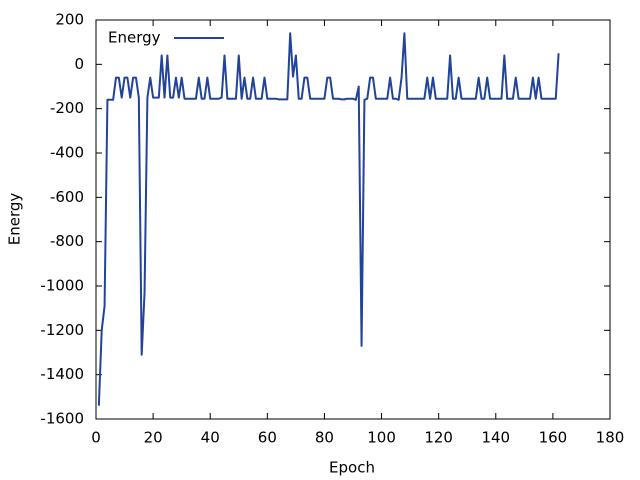  Describe the element at coordinates (267, 438) in the screenshot. I see `x-tick-label: 60` at that location.